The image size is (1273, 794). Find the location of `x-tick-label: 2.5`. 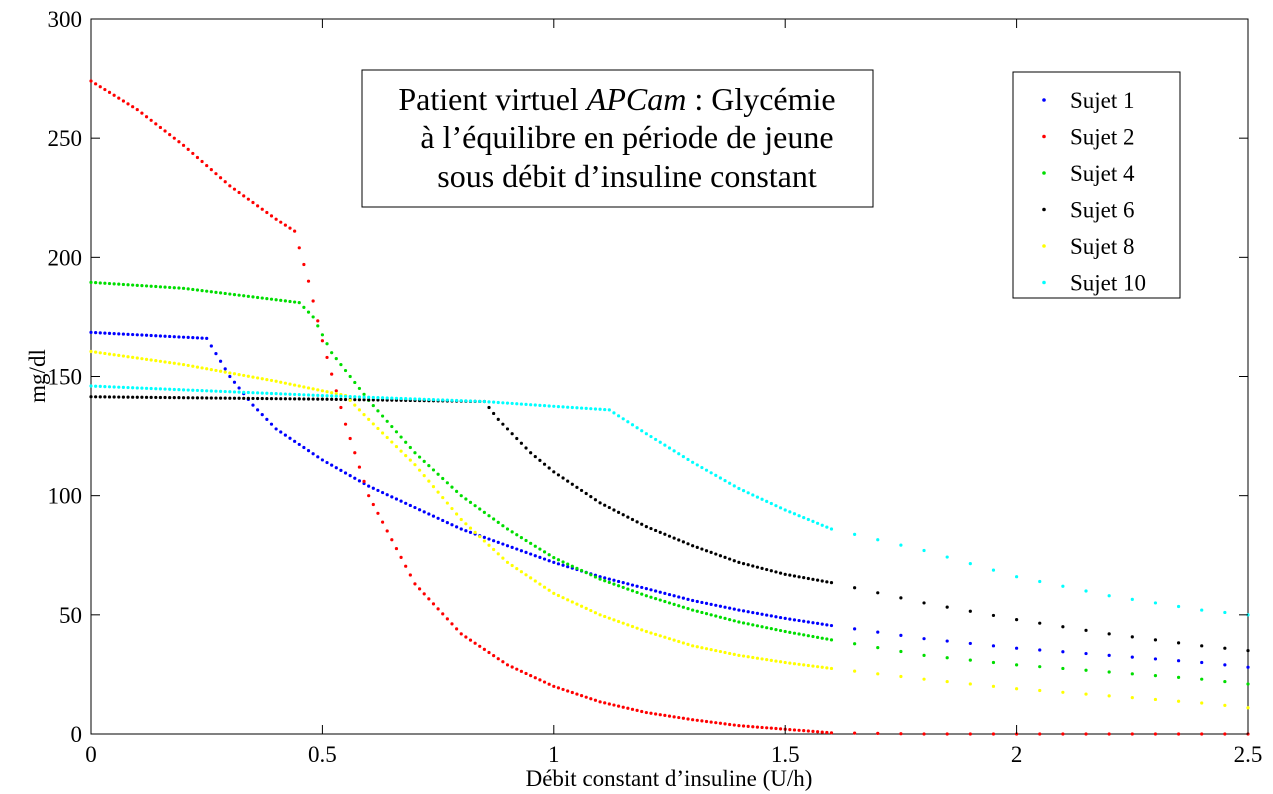

x-tick-label: 2.5 is located at coordinates (1248, 754).